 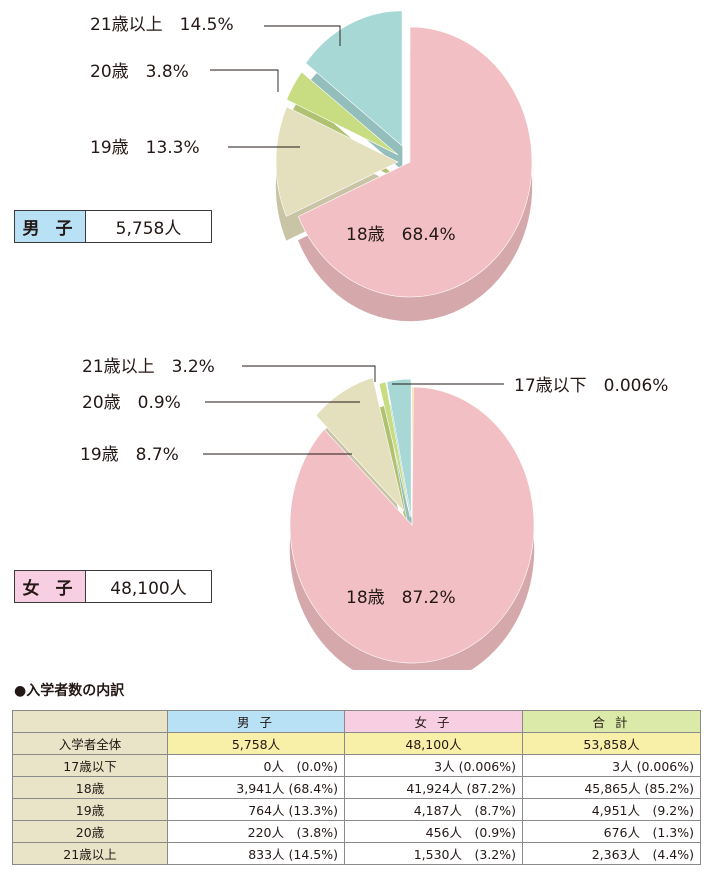 I want to click on row-label: 18歳, so click(x=90, y=787).